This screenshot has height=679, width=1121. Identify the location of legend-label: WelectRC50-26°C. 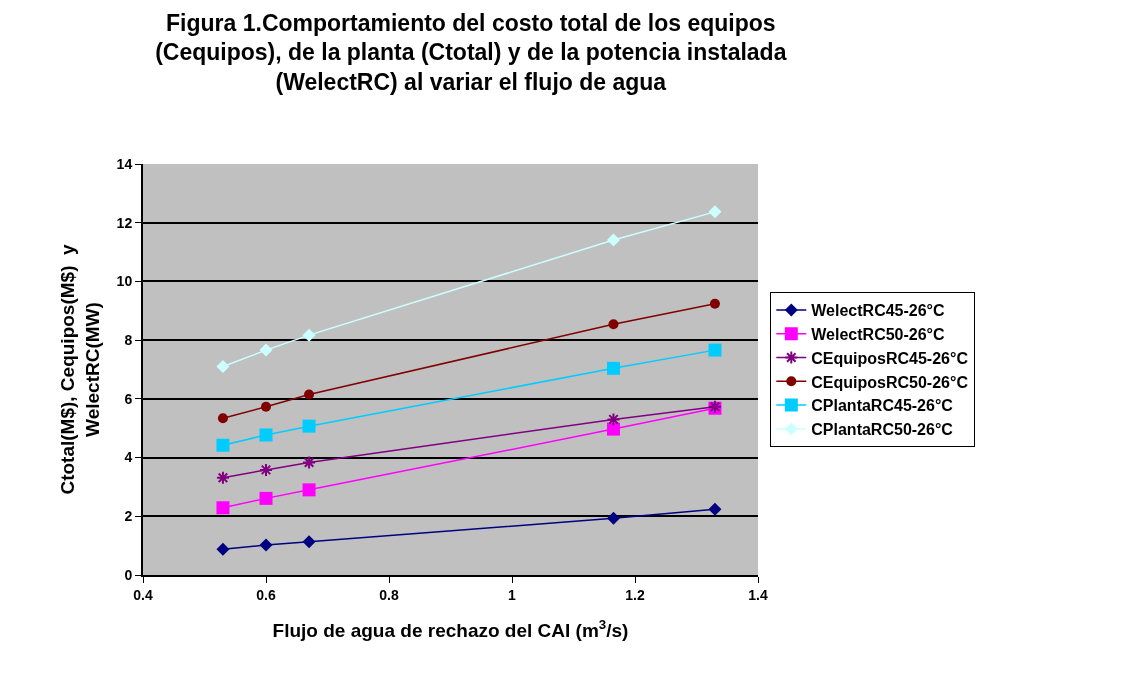
(878, 334).